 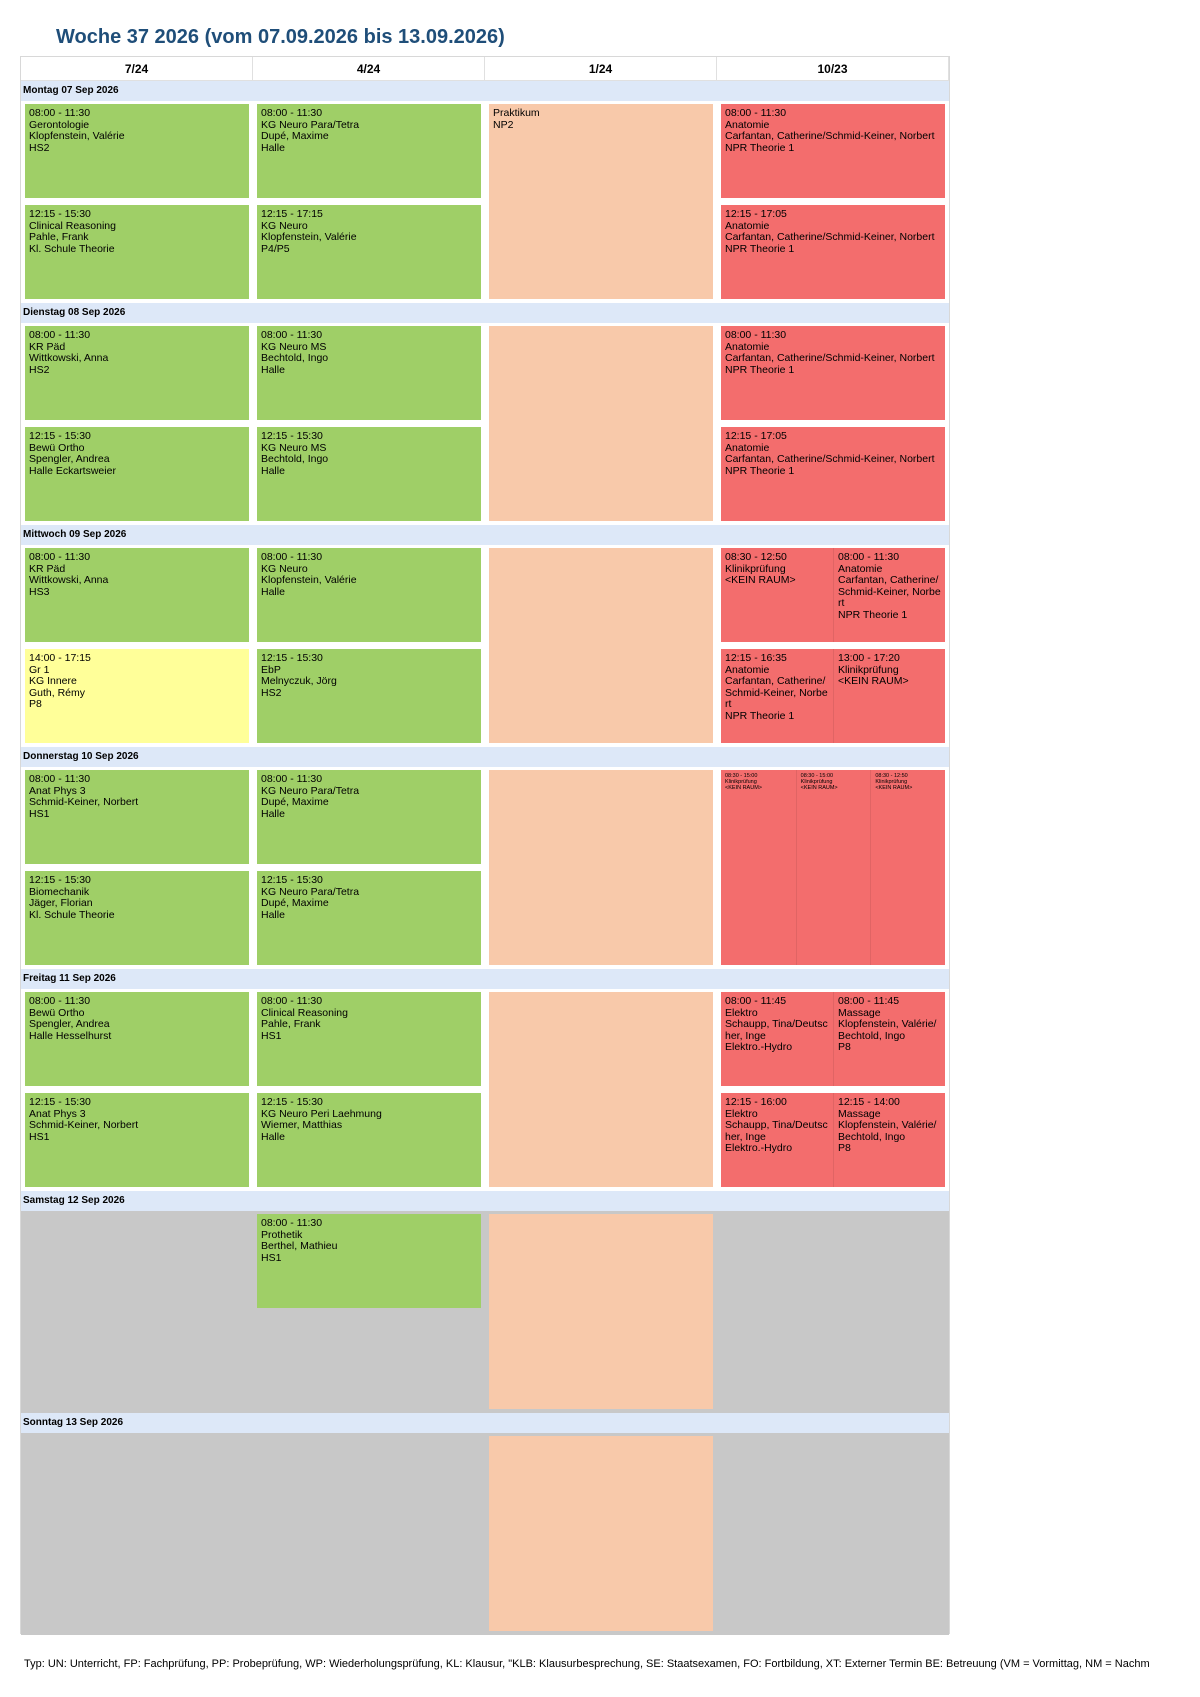 What do you see at coordinates (321, 1113) in the screenshot?
I see `event-line: KG Neuro Peri Laehmung` at bounding box center [321, 1113].